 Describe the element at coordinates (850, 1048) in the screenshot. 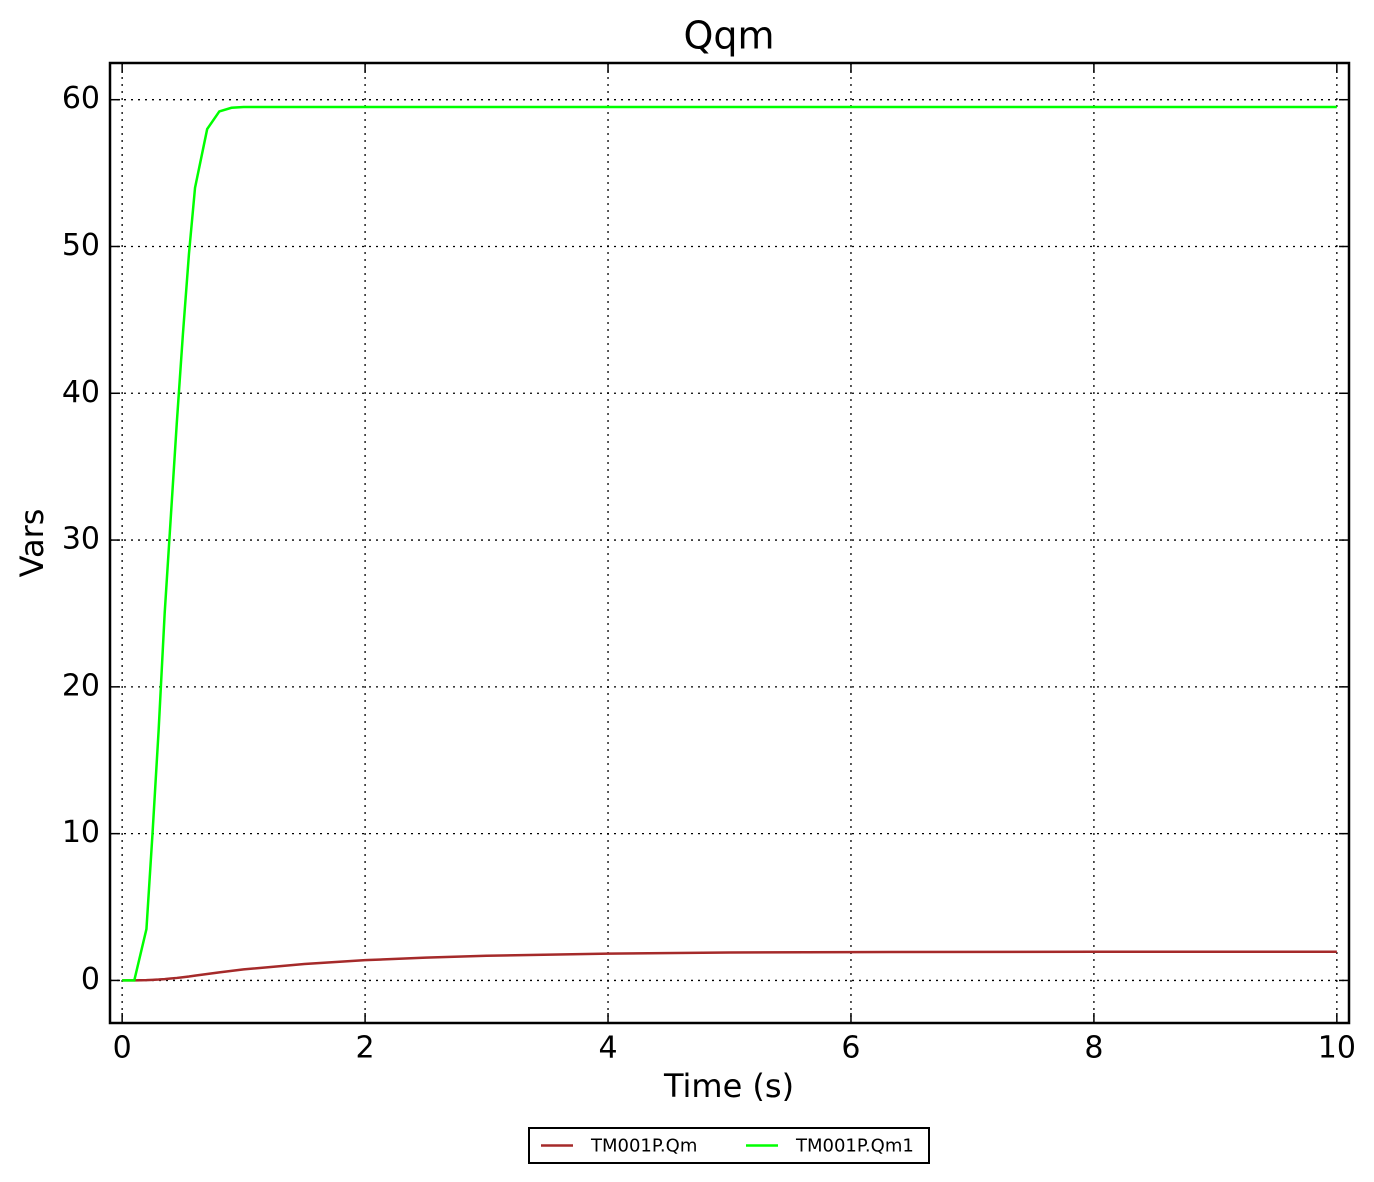

I see `x-tick-label: 6` at that location.